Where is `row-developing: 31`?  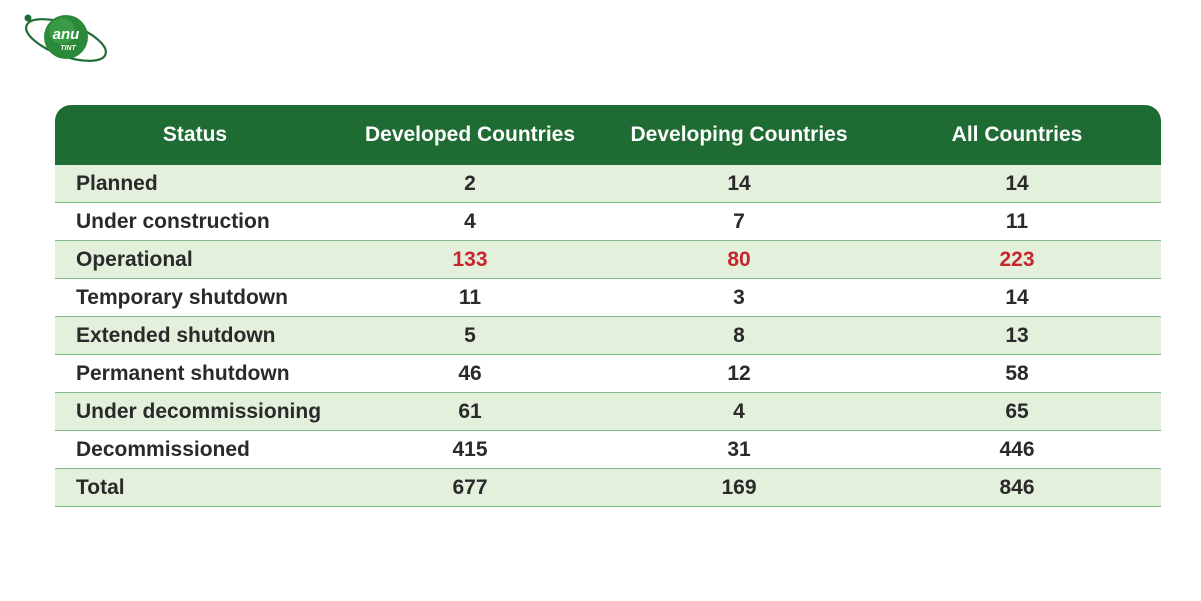 row-developing: 31 is located at coordinates (739, 449).